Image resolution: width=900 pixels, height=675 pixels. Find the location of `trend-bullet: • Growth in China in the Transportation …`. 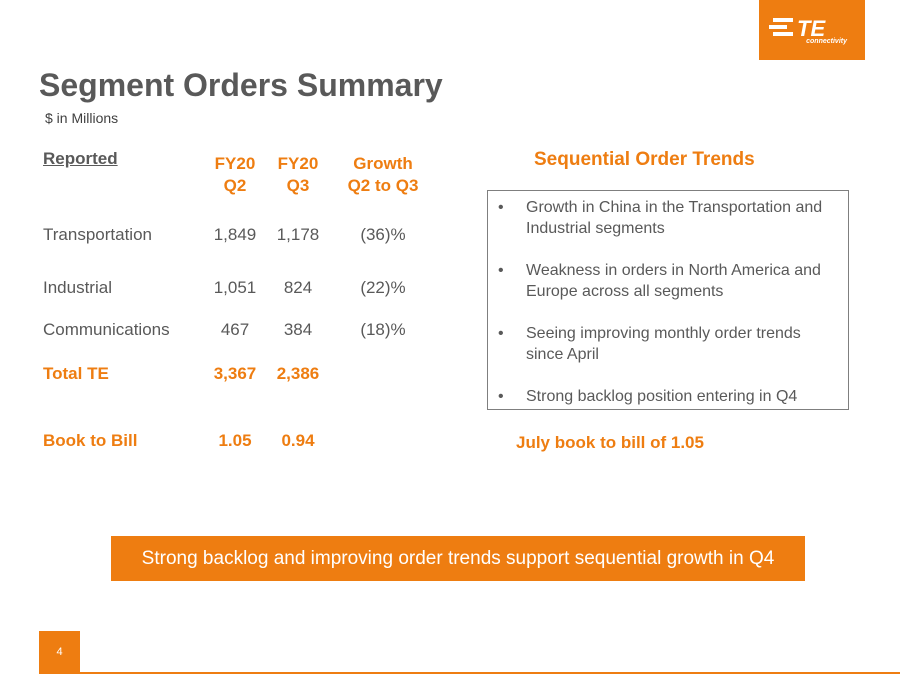

trend-bullet: • Growth in China in the Transportation … is located at coordinates (668, 218).